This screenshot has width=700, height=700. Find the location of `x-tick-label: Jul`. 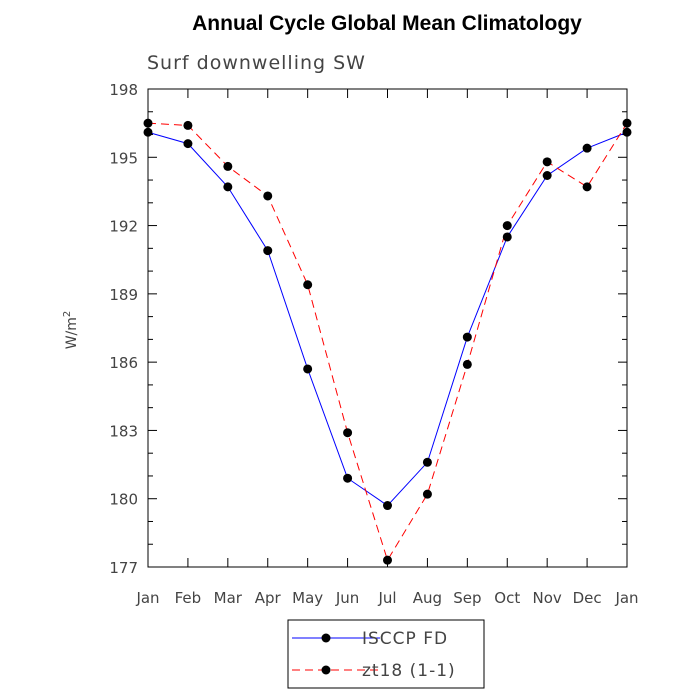

x-tick-label: Jul is located at coordinates (386, 598).